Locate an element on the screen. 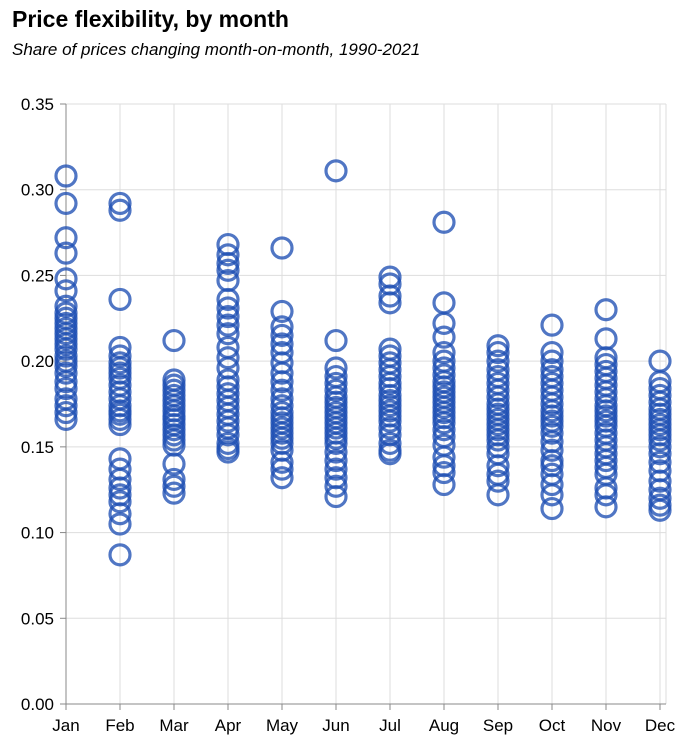 Image resolution: width=692 pixels, height=748 pixels. y-tick-label: 0.35 is located at coordinates (37, 104).